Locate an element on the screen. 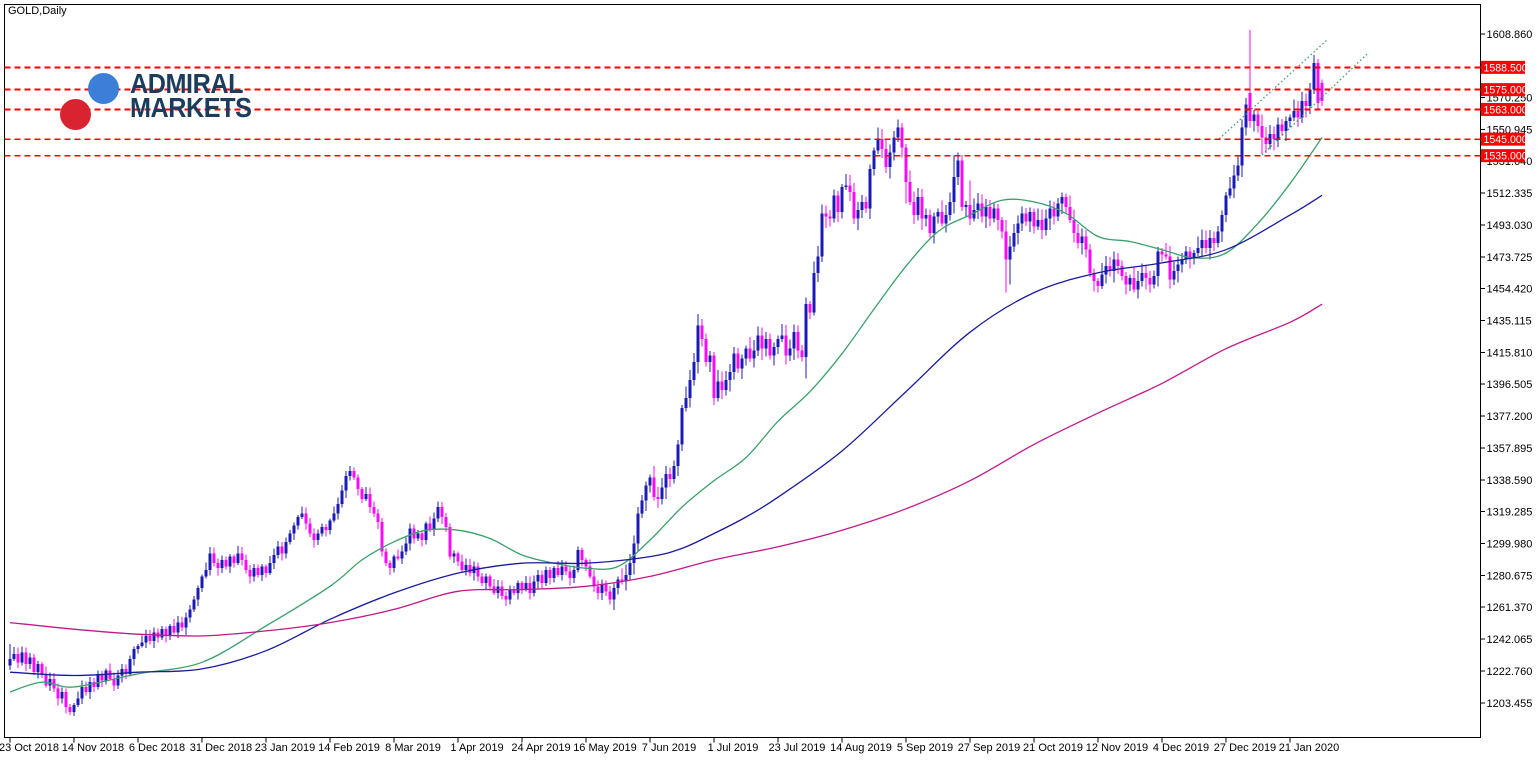 This screenshot has width=1537, height=762. y-axis-label: 1512.335 is located at coordinates (1510, 194).